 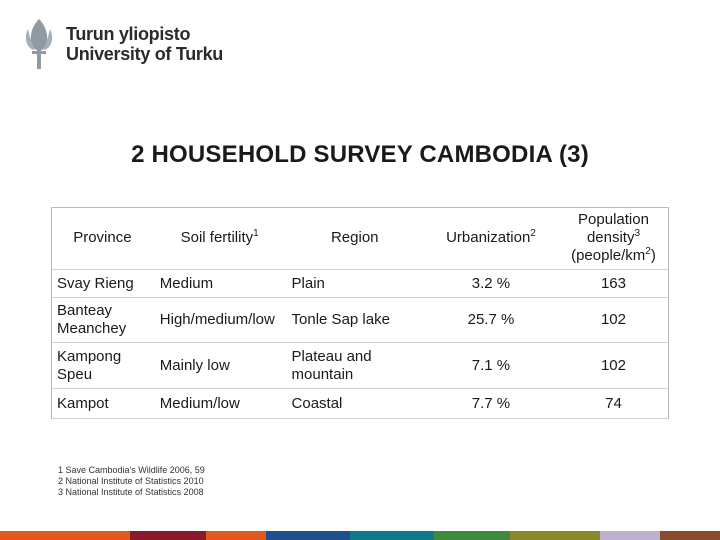 What do you see at coordinates (217, 237) in the screenshot?
I see `header-soil-label: Soil fertility` at bounding box center [217, 237].